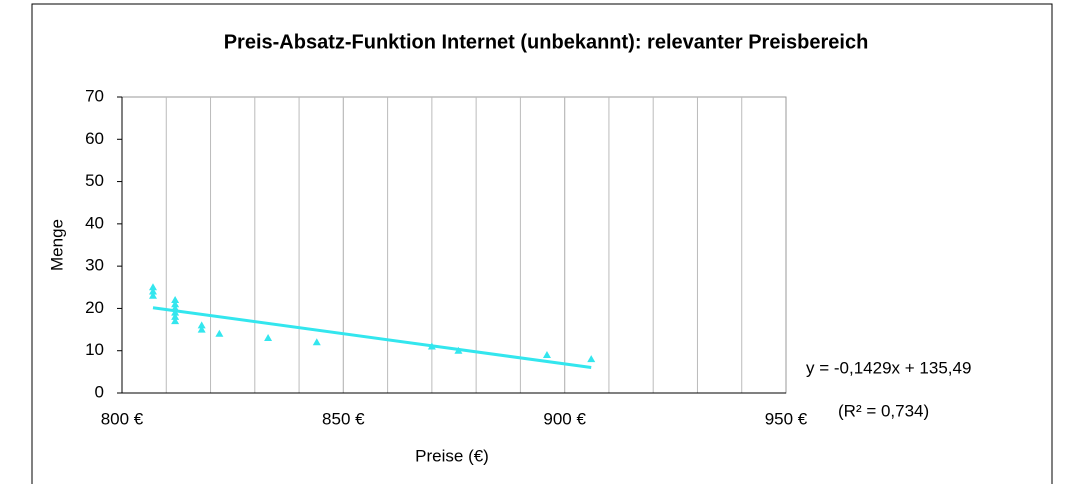 The height and width of the screenshot is (484, 1068). I want to click on y-tick-label: 30, so click(94, 265).